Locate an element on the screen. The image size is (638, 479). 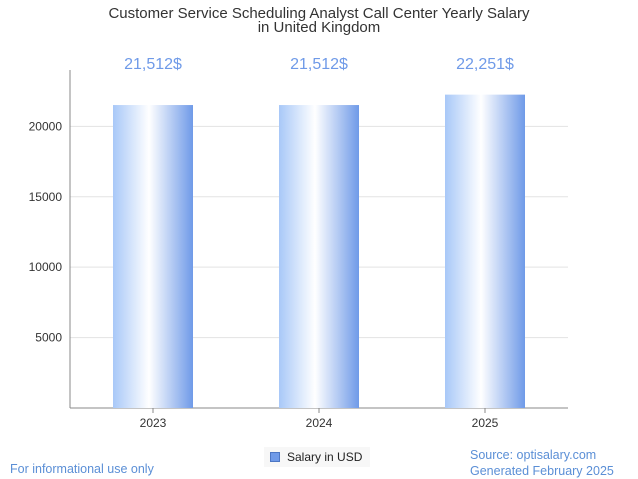
legend-swatch-icon is located at coordinates (275, 457).